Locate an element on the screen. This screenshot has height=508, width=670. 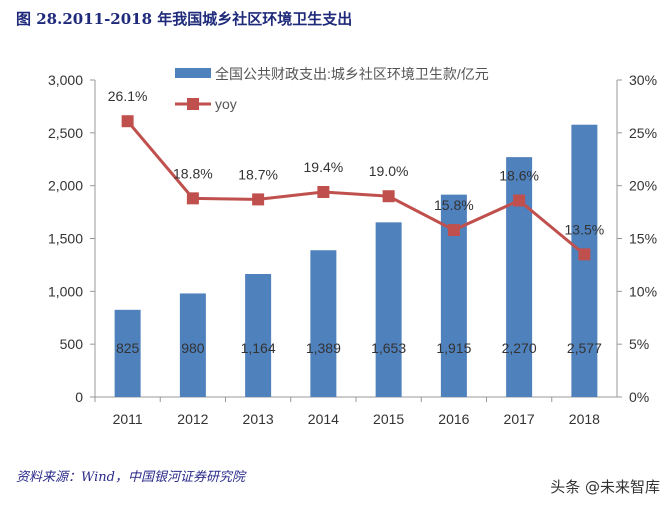
x-tick-label: 2011 is located at coordinates (128, 419).